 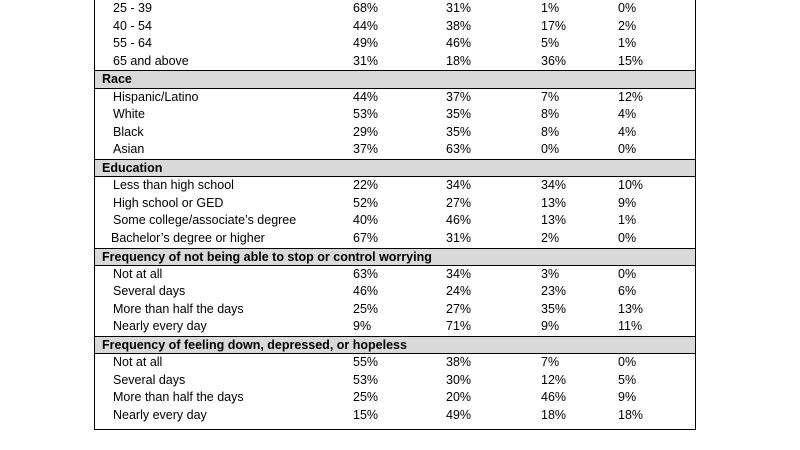 I want to click on cell-value: 15%, so click(x=366, y=415).